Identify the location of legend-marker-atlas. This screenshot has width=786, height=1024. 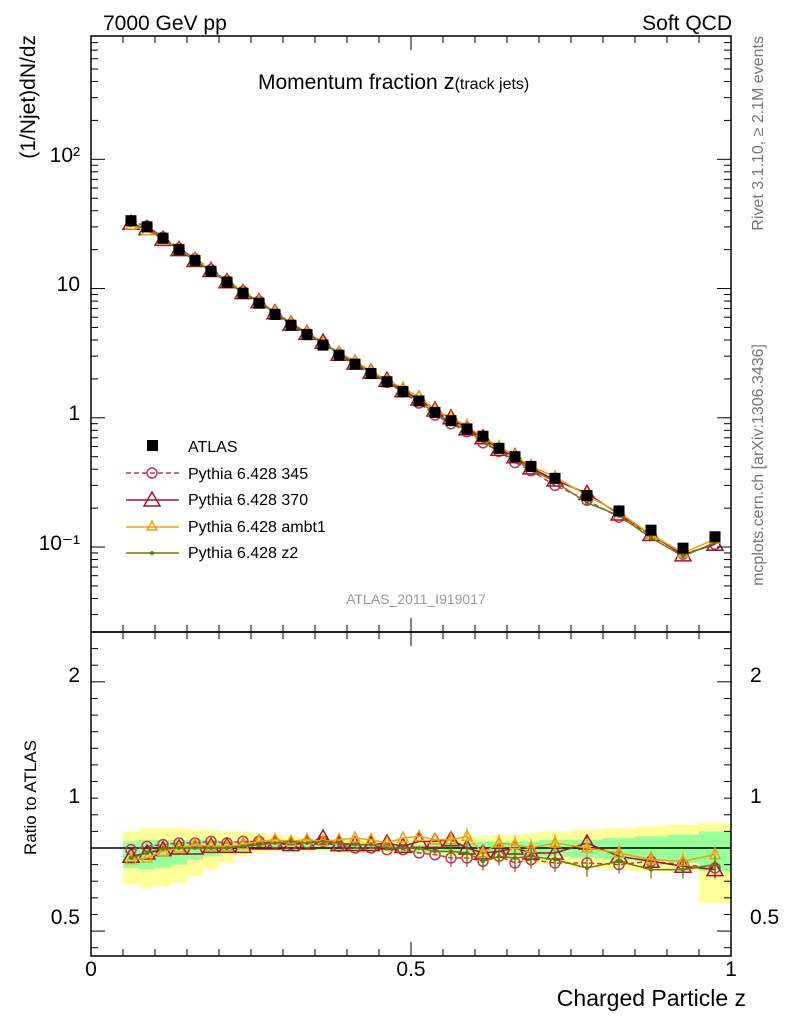
(152, 445).